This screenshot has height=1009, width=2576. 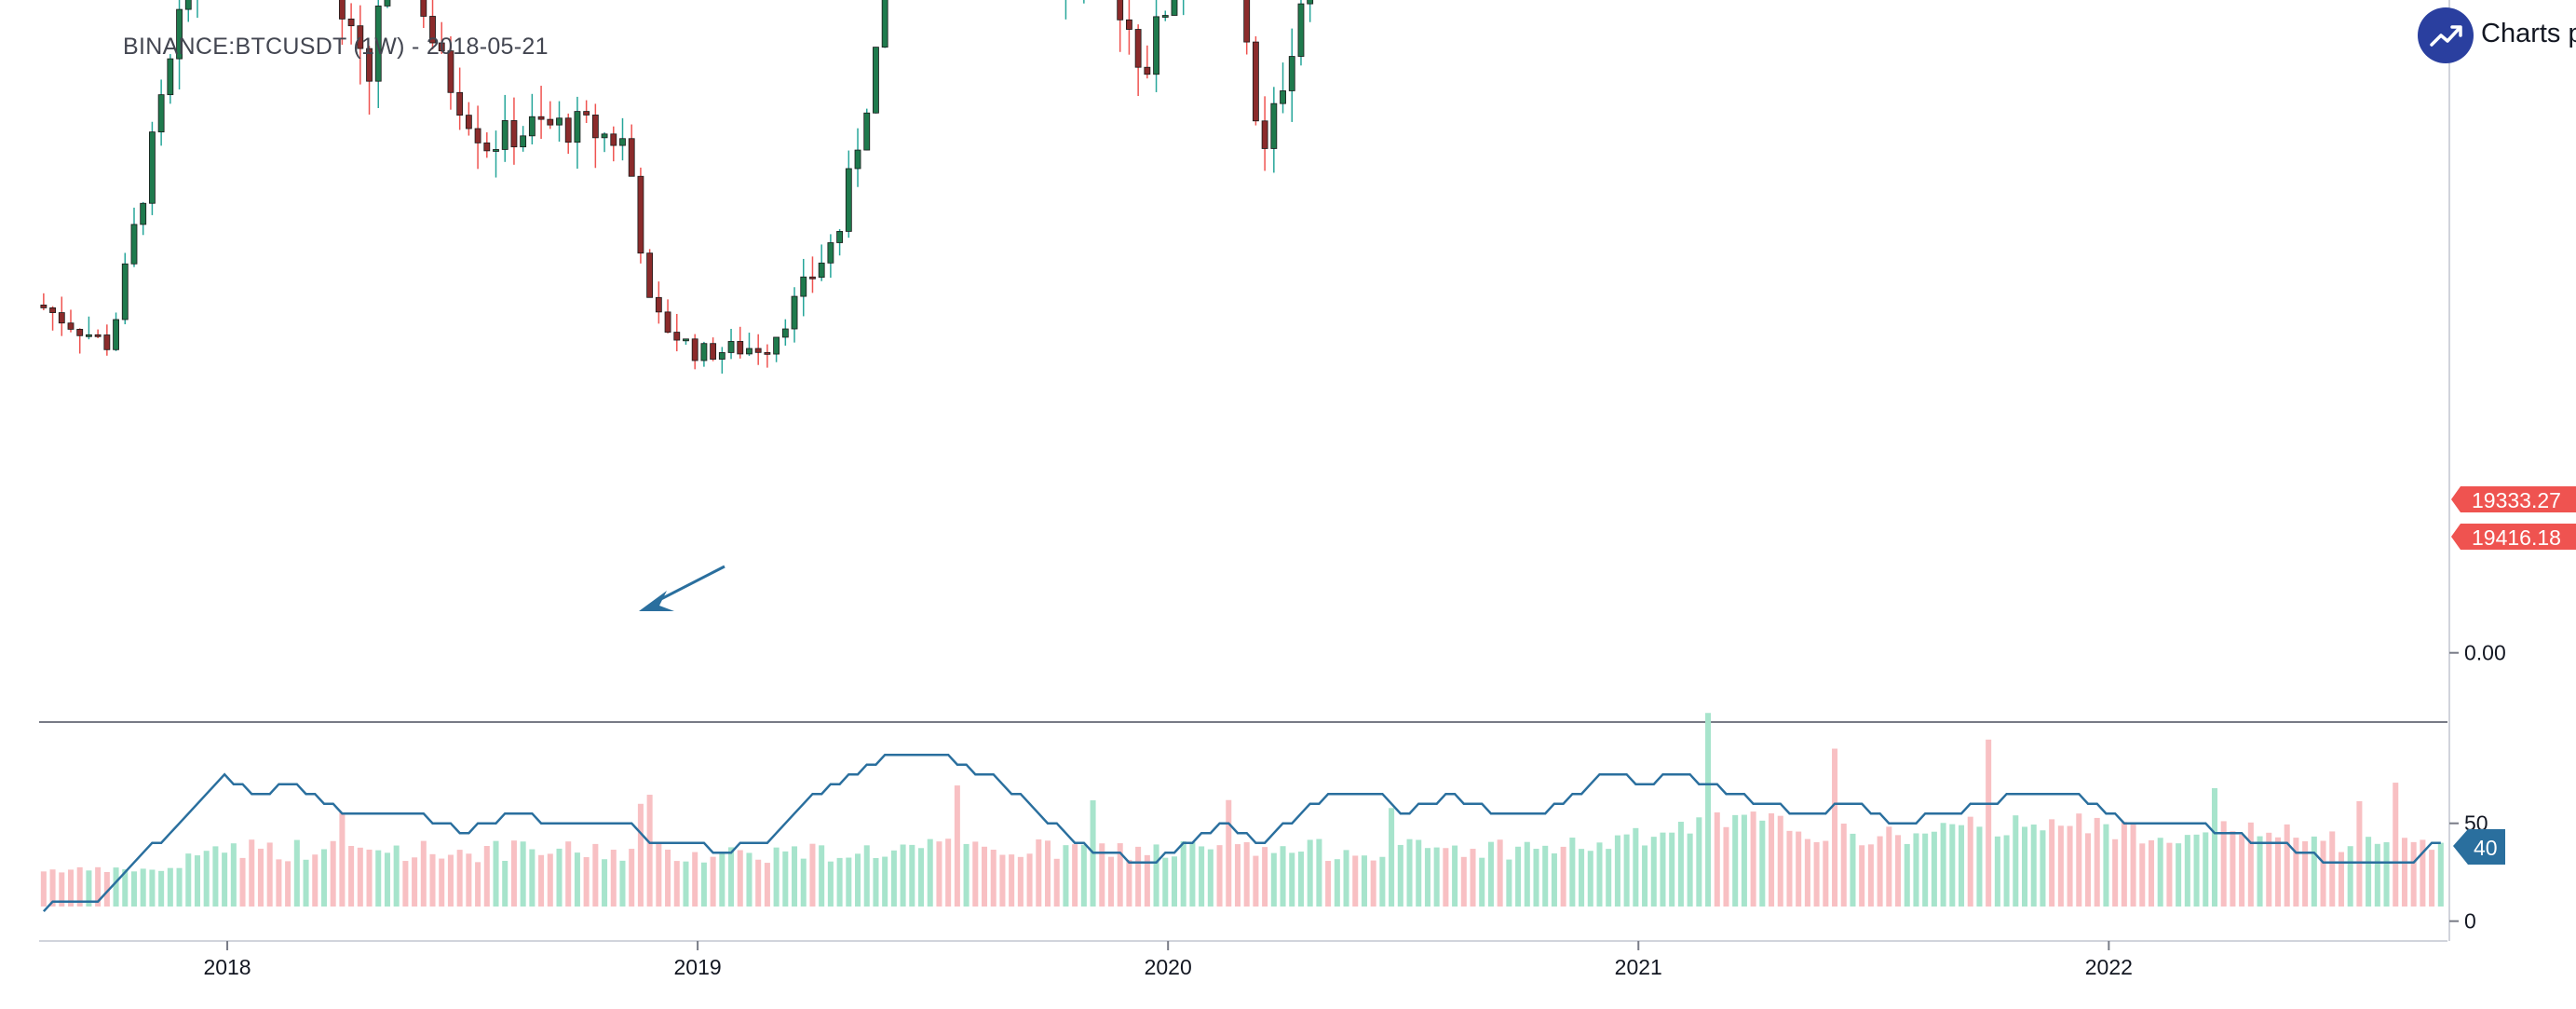 I want to click on arrow-icon, so click(x=682, y=588).